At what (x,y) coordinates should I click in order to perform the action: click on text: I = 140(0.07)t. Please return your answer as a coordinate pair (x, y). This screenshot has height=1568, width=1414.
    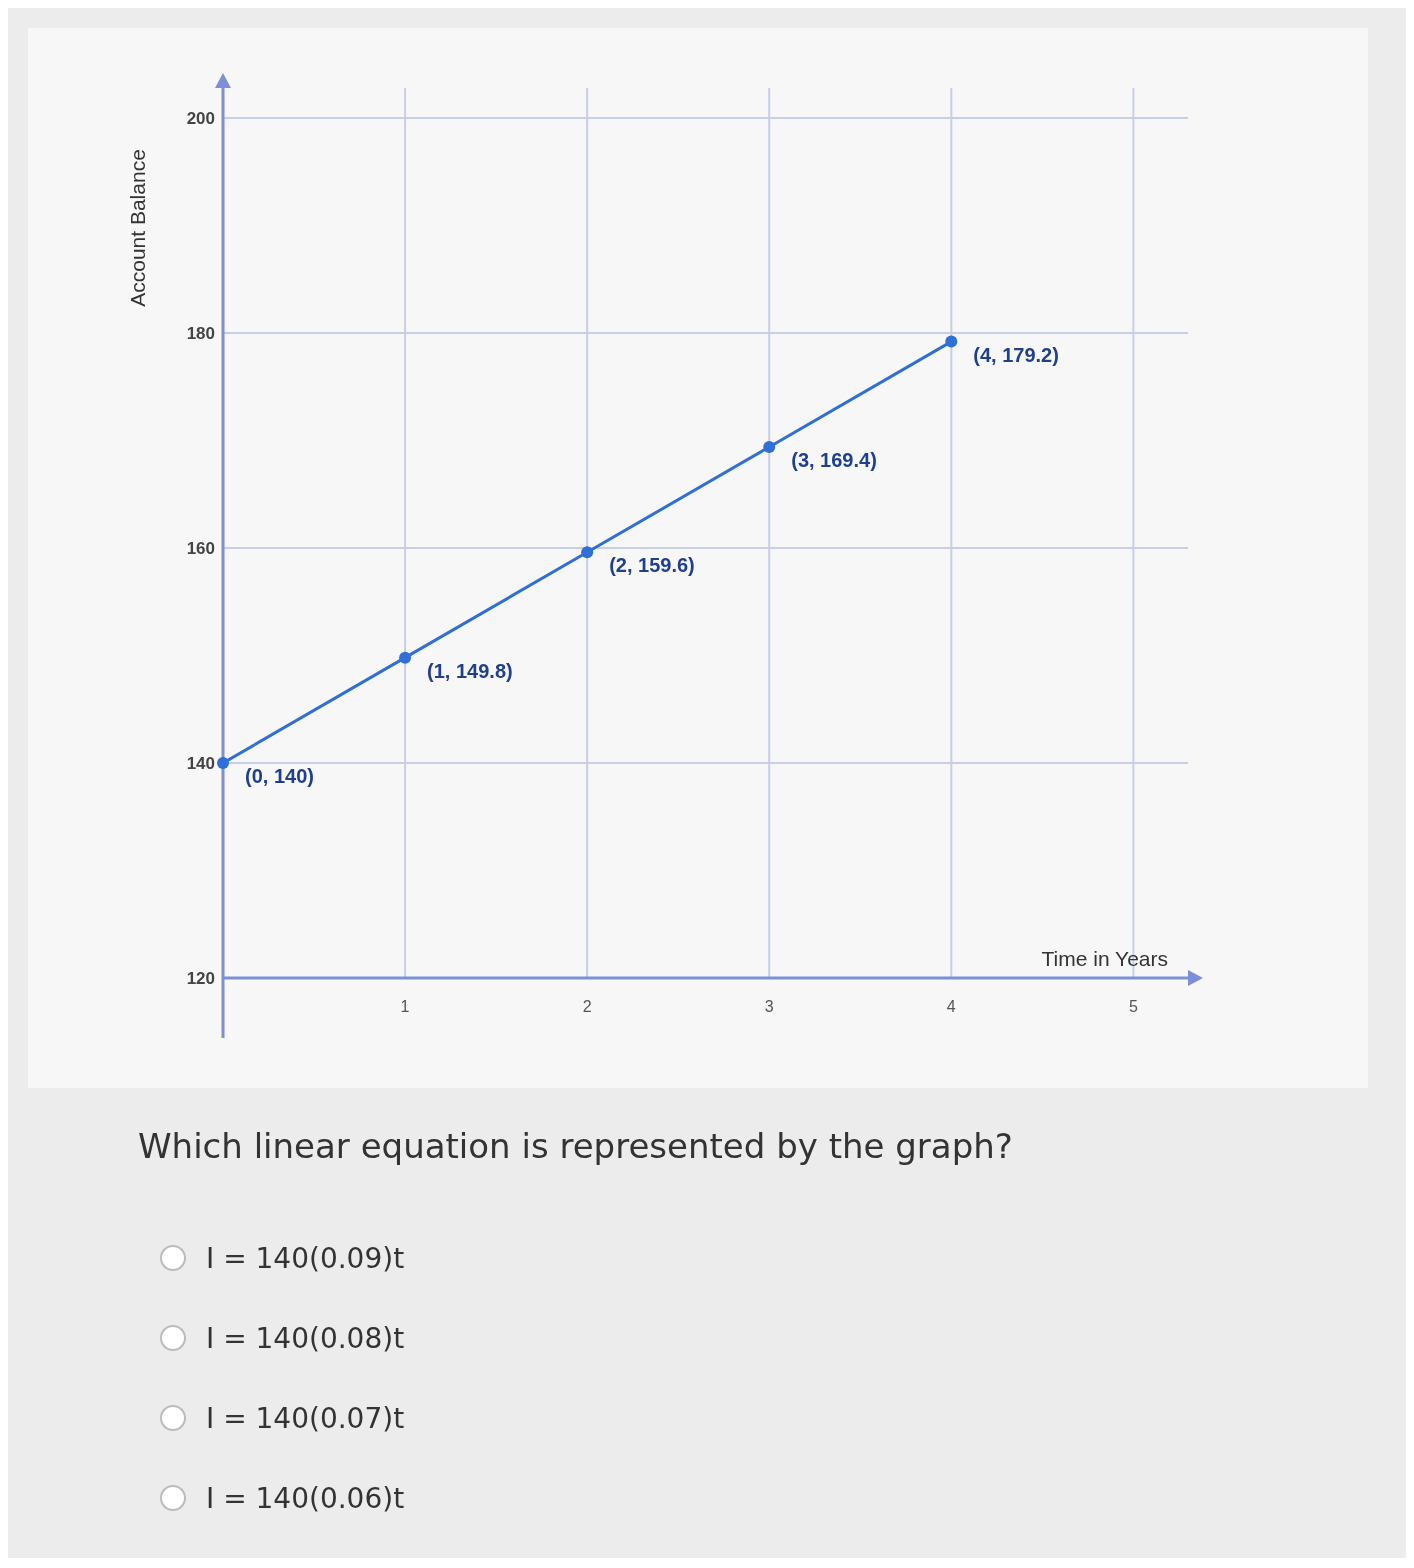
    Looking at the image, I should click on (305, 1418).